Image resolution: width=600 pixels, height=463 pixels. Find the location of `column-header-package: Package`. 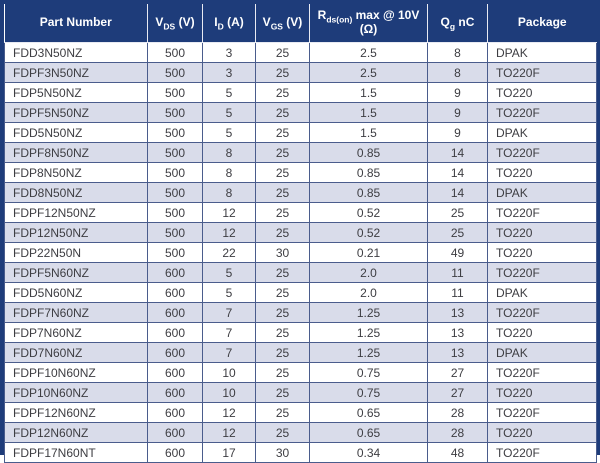

column-header-package: Package is located at coordinates (542, 23).